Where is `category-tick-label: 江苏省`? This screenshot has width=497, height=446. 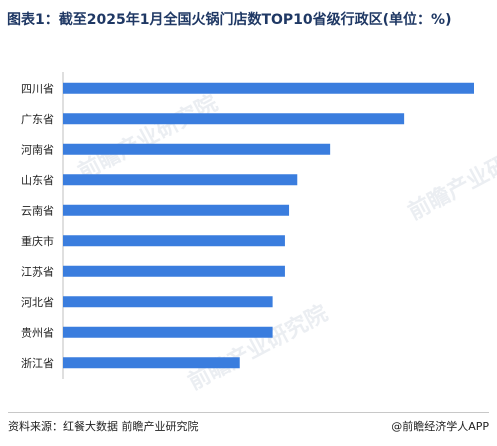 category-tick-label: 江苏省 is located at coordinates (37, 271).